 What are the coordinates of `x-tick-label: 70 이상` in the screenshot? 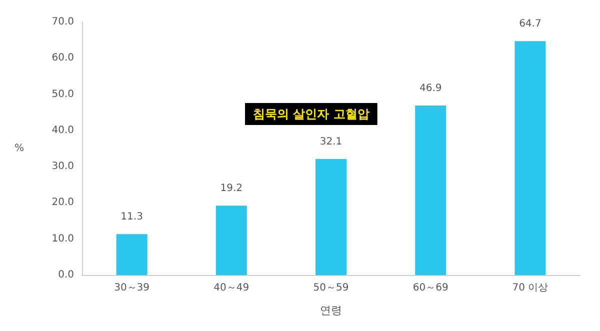 It's located at (530, 288).